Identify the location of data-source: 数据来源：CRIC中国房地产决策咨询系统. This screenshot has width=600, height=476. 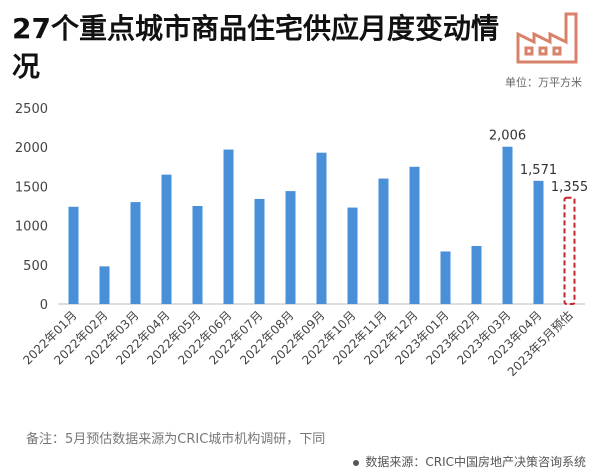
(469, 461).